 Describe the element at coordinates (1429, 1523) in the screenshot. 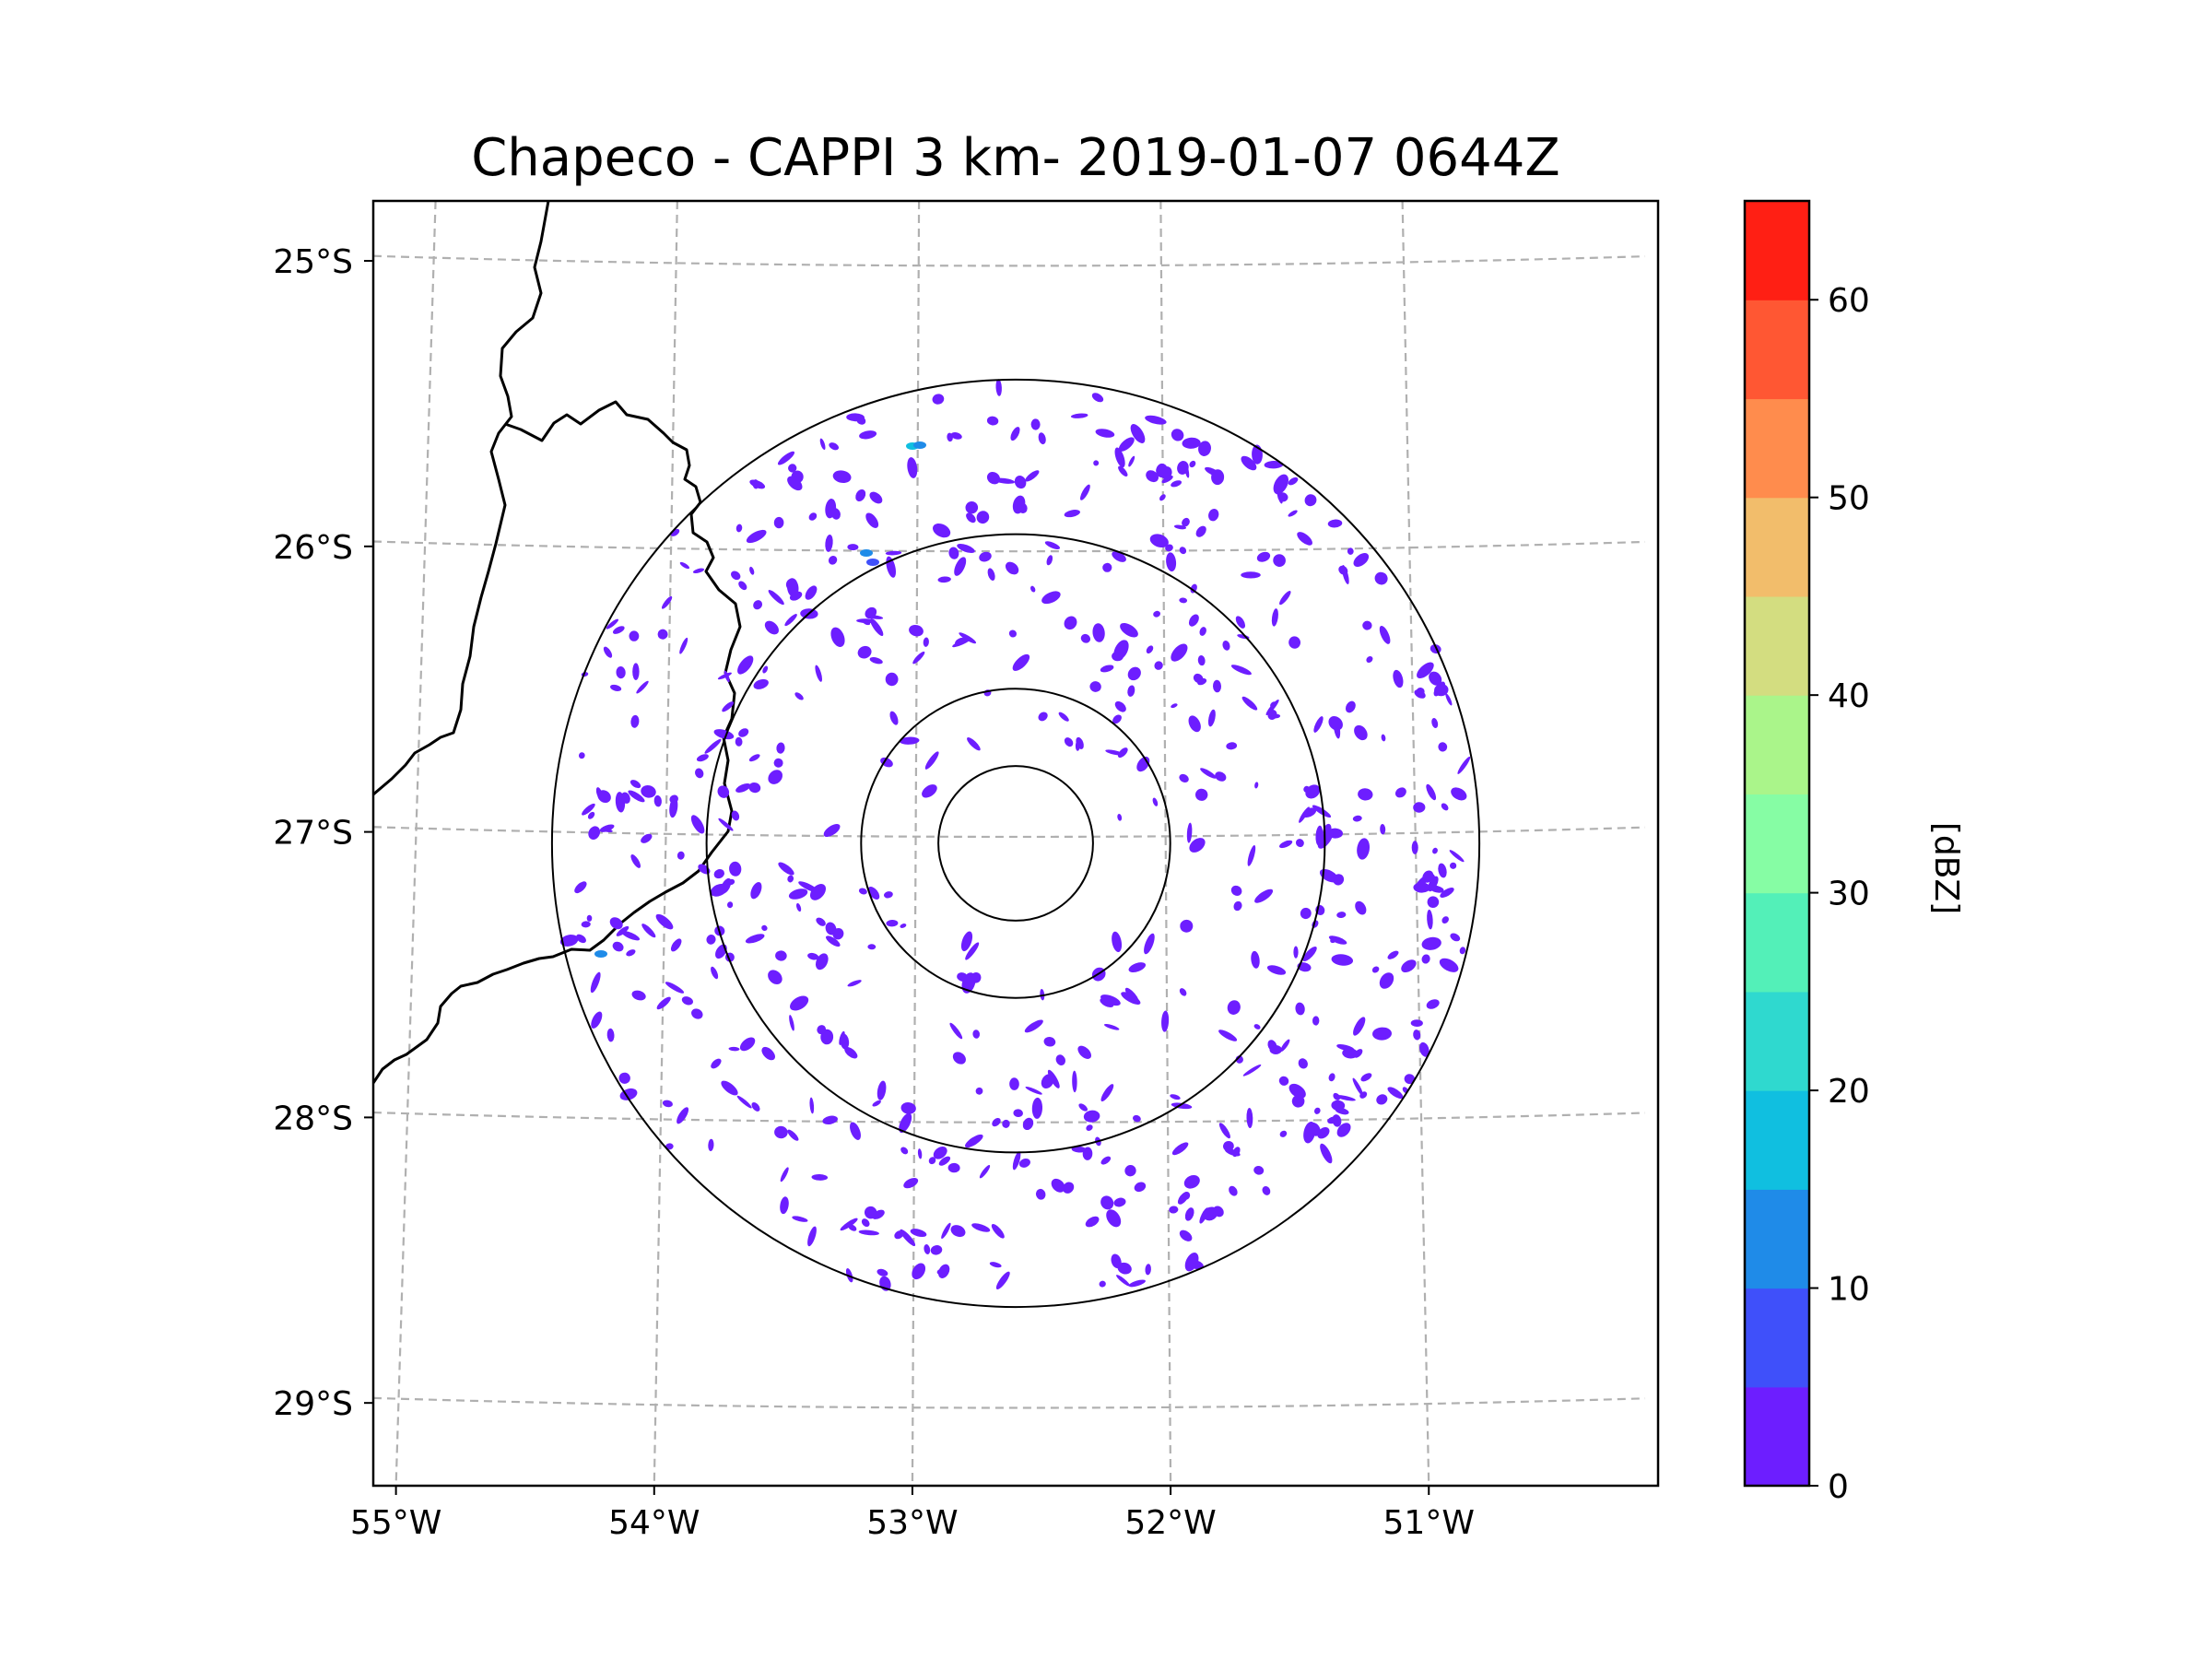

I see `x-tick-label: 51°W` at that location.